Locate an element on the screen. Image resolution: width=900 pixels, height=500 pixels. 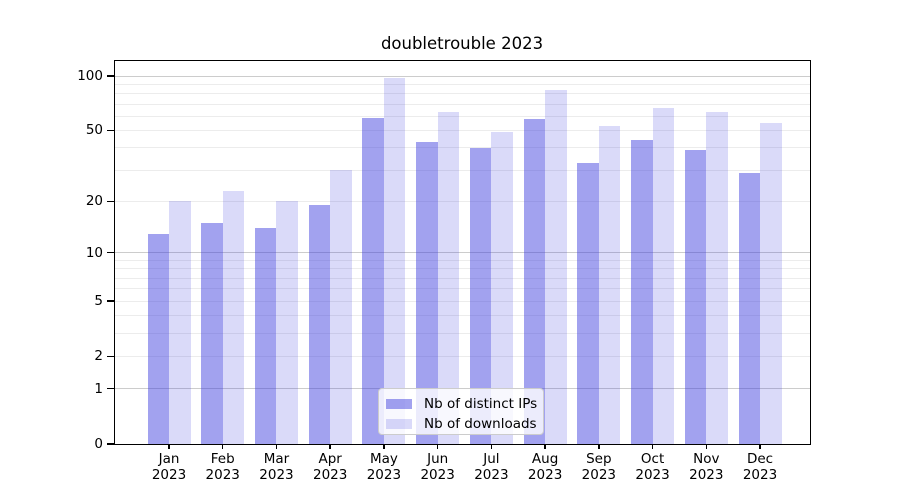
legend-swatch-distinct-ips is located at coordinates (399, 403).